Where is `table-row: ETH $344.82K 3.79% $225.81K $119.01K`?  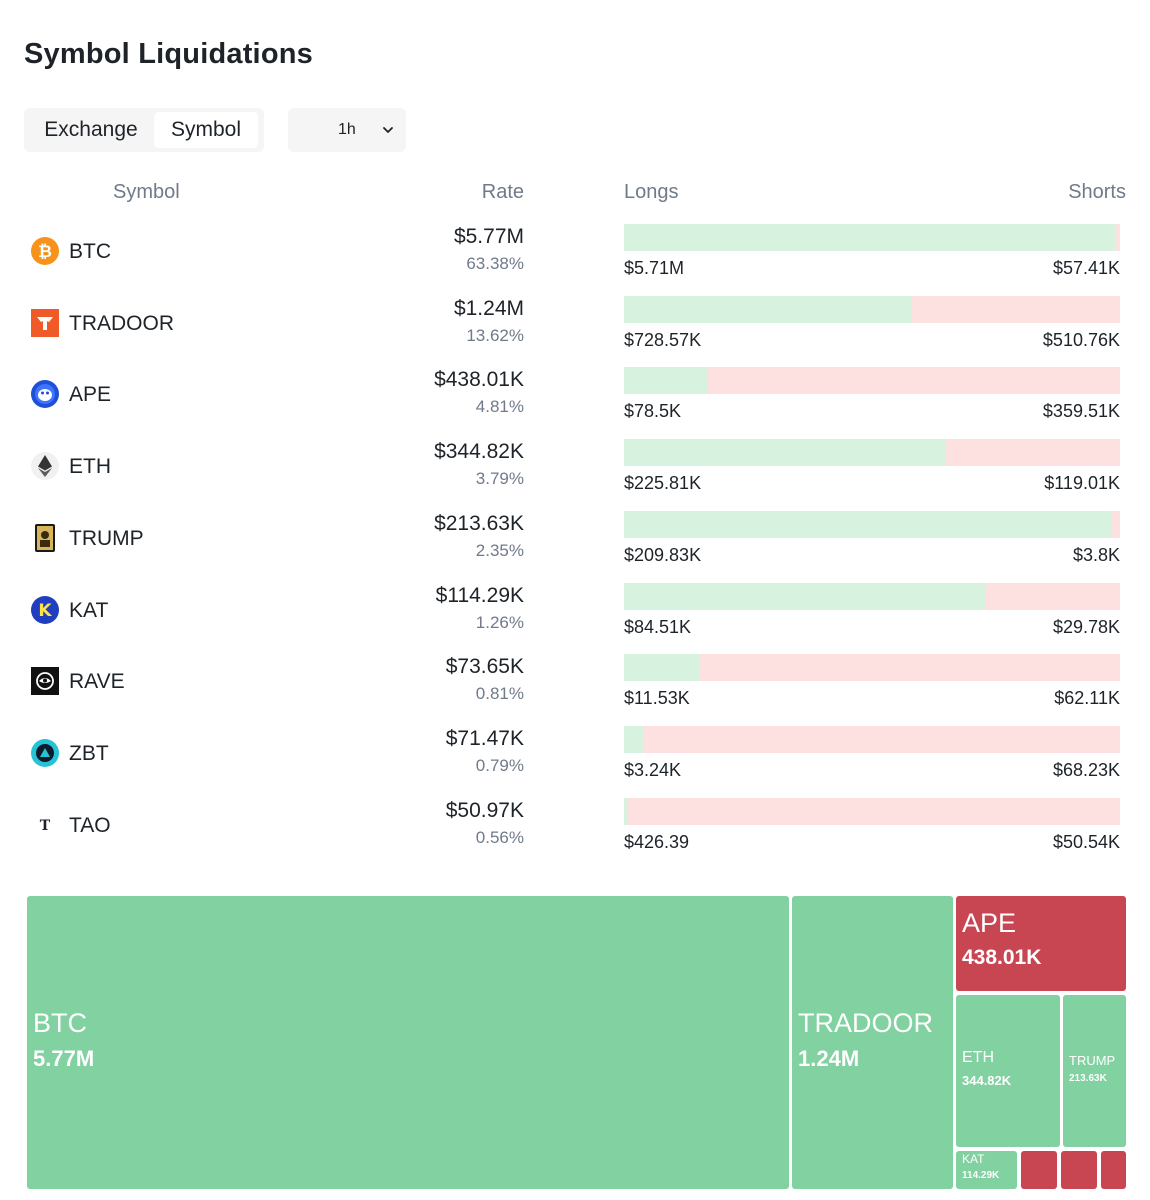 table-row: ETH $344.82K 3.79% $225.81K $119.01K is located at coordinates (575, 475).